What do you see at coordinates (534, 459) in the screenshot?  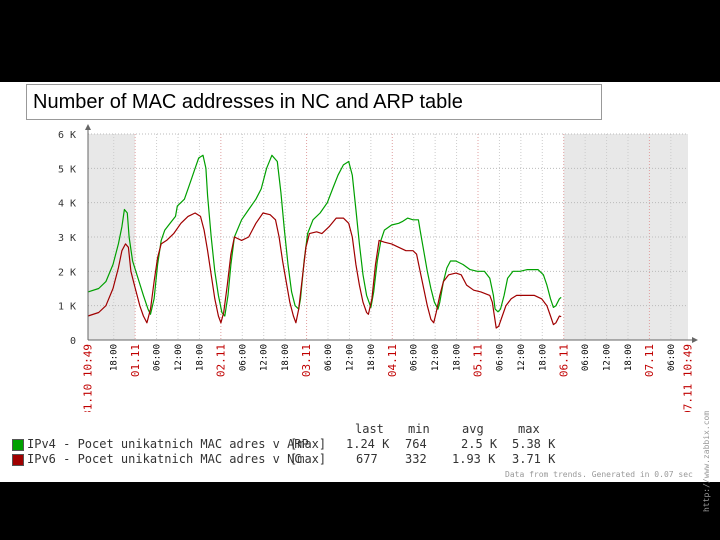 I see `legend-max: 3.71 K` at bounding box center [534, 459].